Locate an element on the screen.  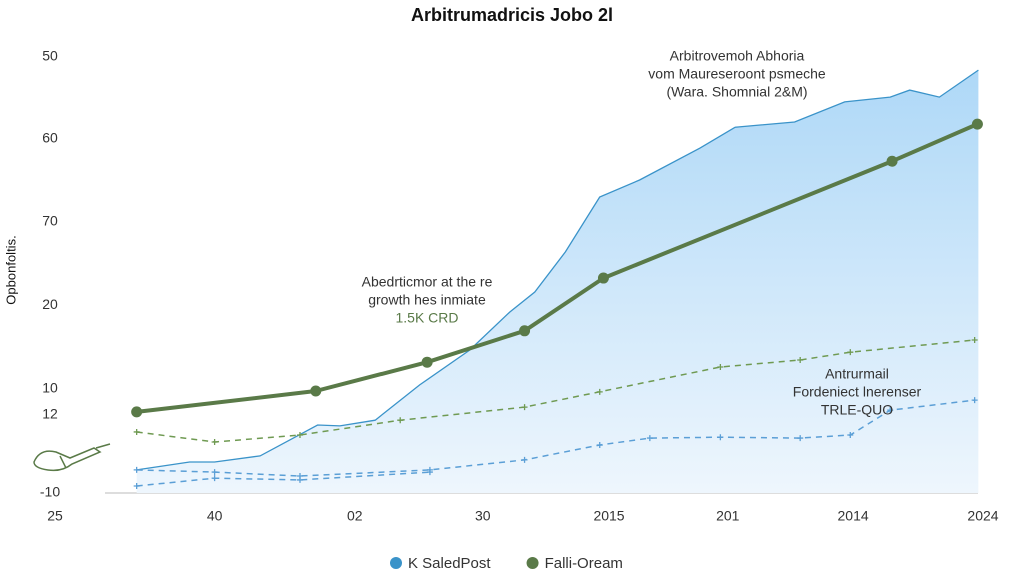
annotation: growth hes inmiate is located at coordinates (427, 300).